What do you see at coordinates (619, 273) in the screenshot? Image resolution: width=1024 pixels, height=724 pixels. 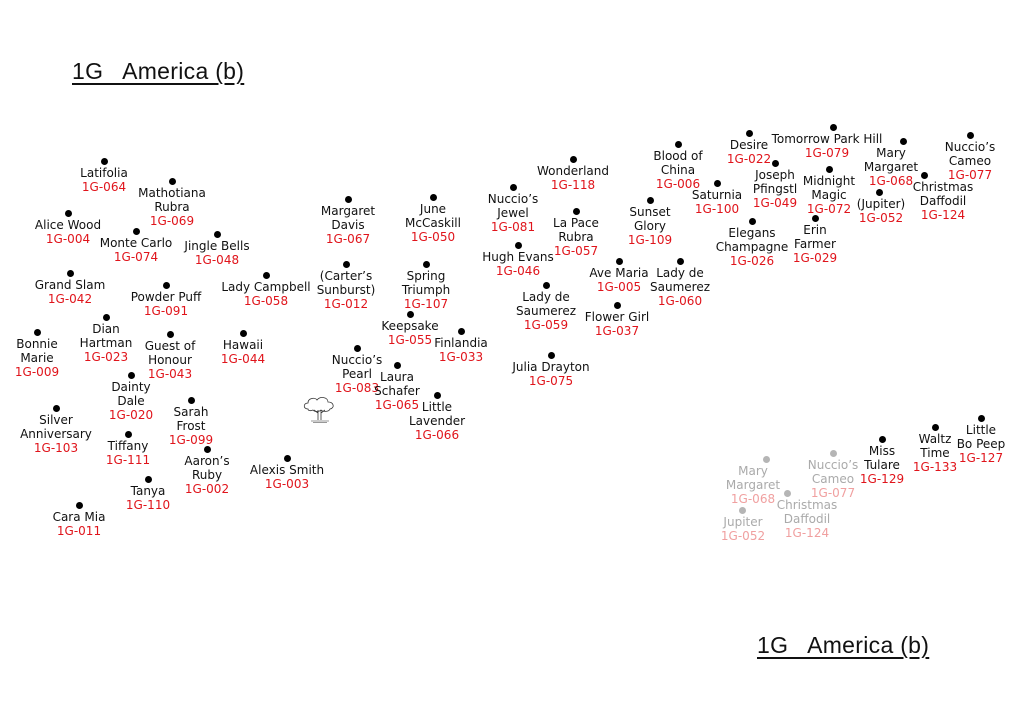 I see `plant-name: Ave Maria` at bounding box center [619, 273].